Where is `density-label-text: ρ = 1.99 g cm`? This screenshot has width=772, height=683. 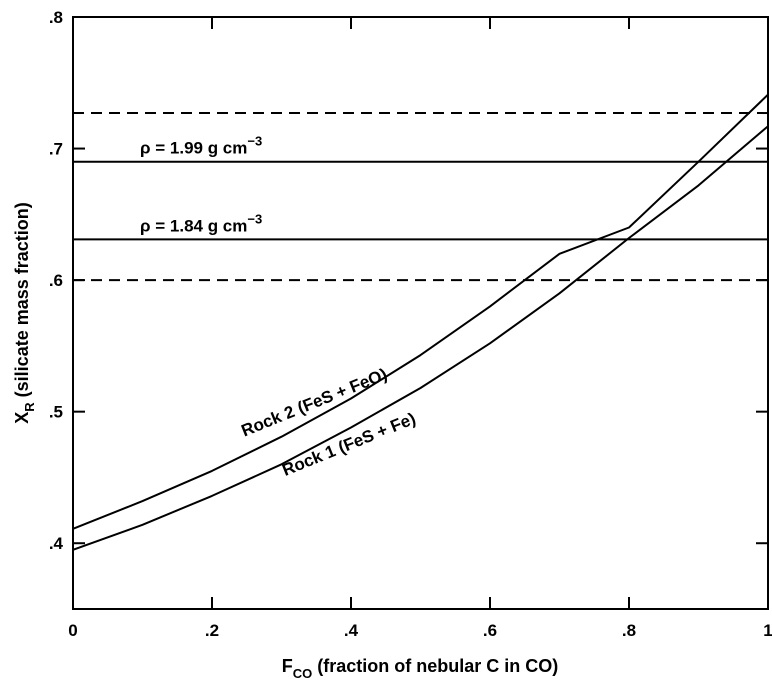
density-label-text: ρ = 1.99 g cm is located at coordinates (193, 148).